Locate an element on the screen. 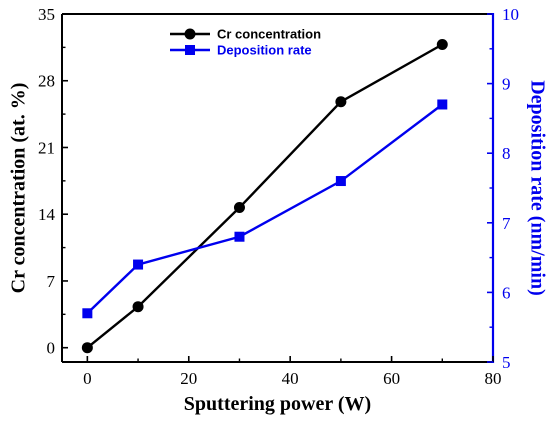  legend-label-2: Deposition rate is located at coordinates (264, 50).